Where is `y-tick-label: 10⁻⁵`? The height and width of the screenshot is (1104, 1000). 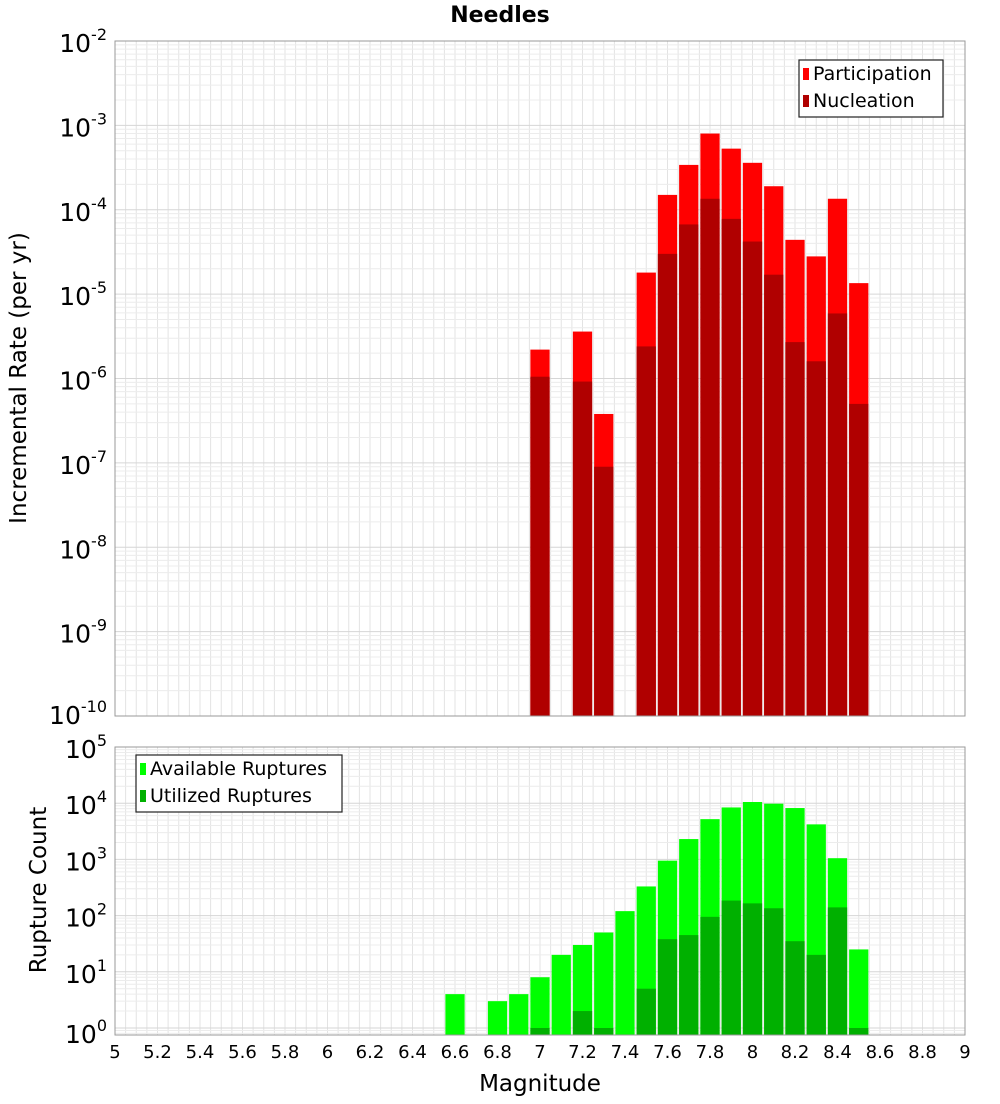 y-tick-label: 10⁻⁵ is located at coordinates (83, 294).